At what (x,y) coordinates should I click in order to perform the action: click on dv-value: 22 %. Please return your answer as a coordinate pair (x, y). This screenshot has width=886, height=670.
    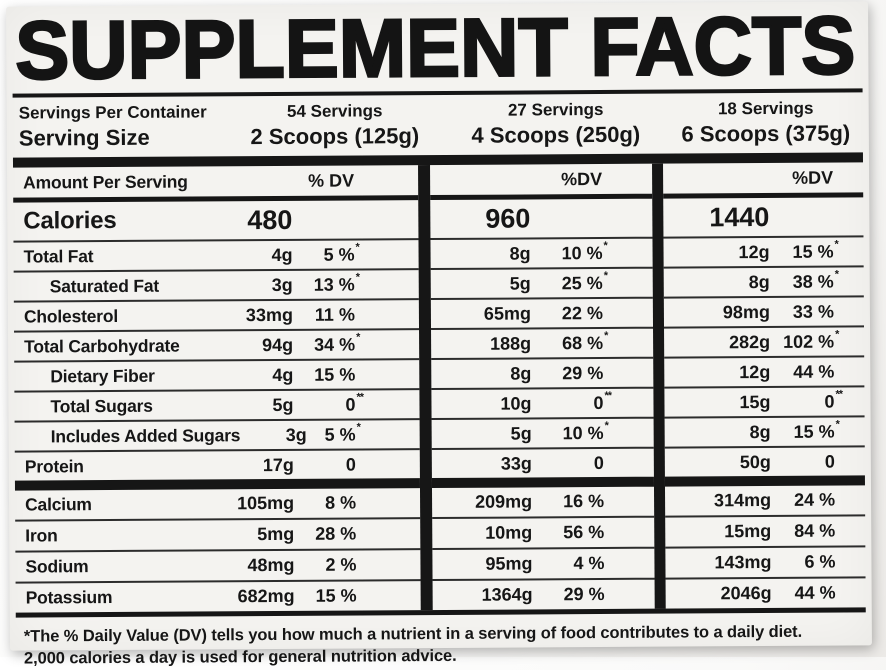
    Looking at the image, I should click on (567, 312).